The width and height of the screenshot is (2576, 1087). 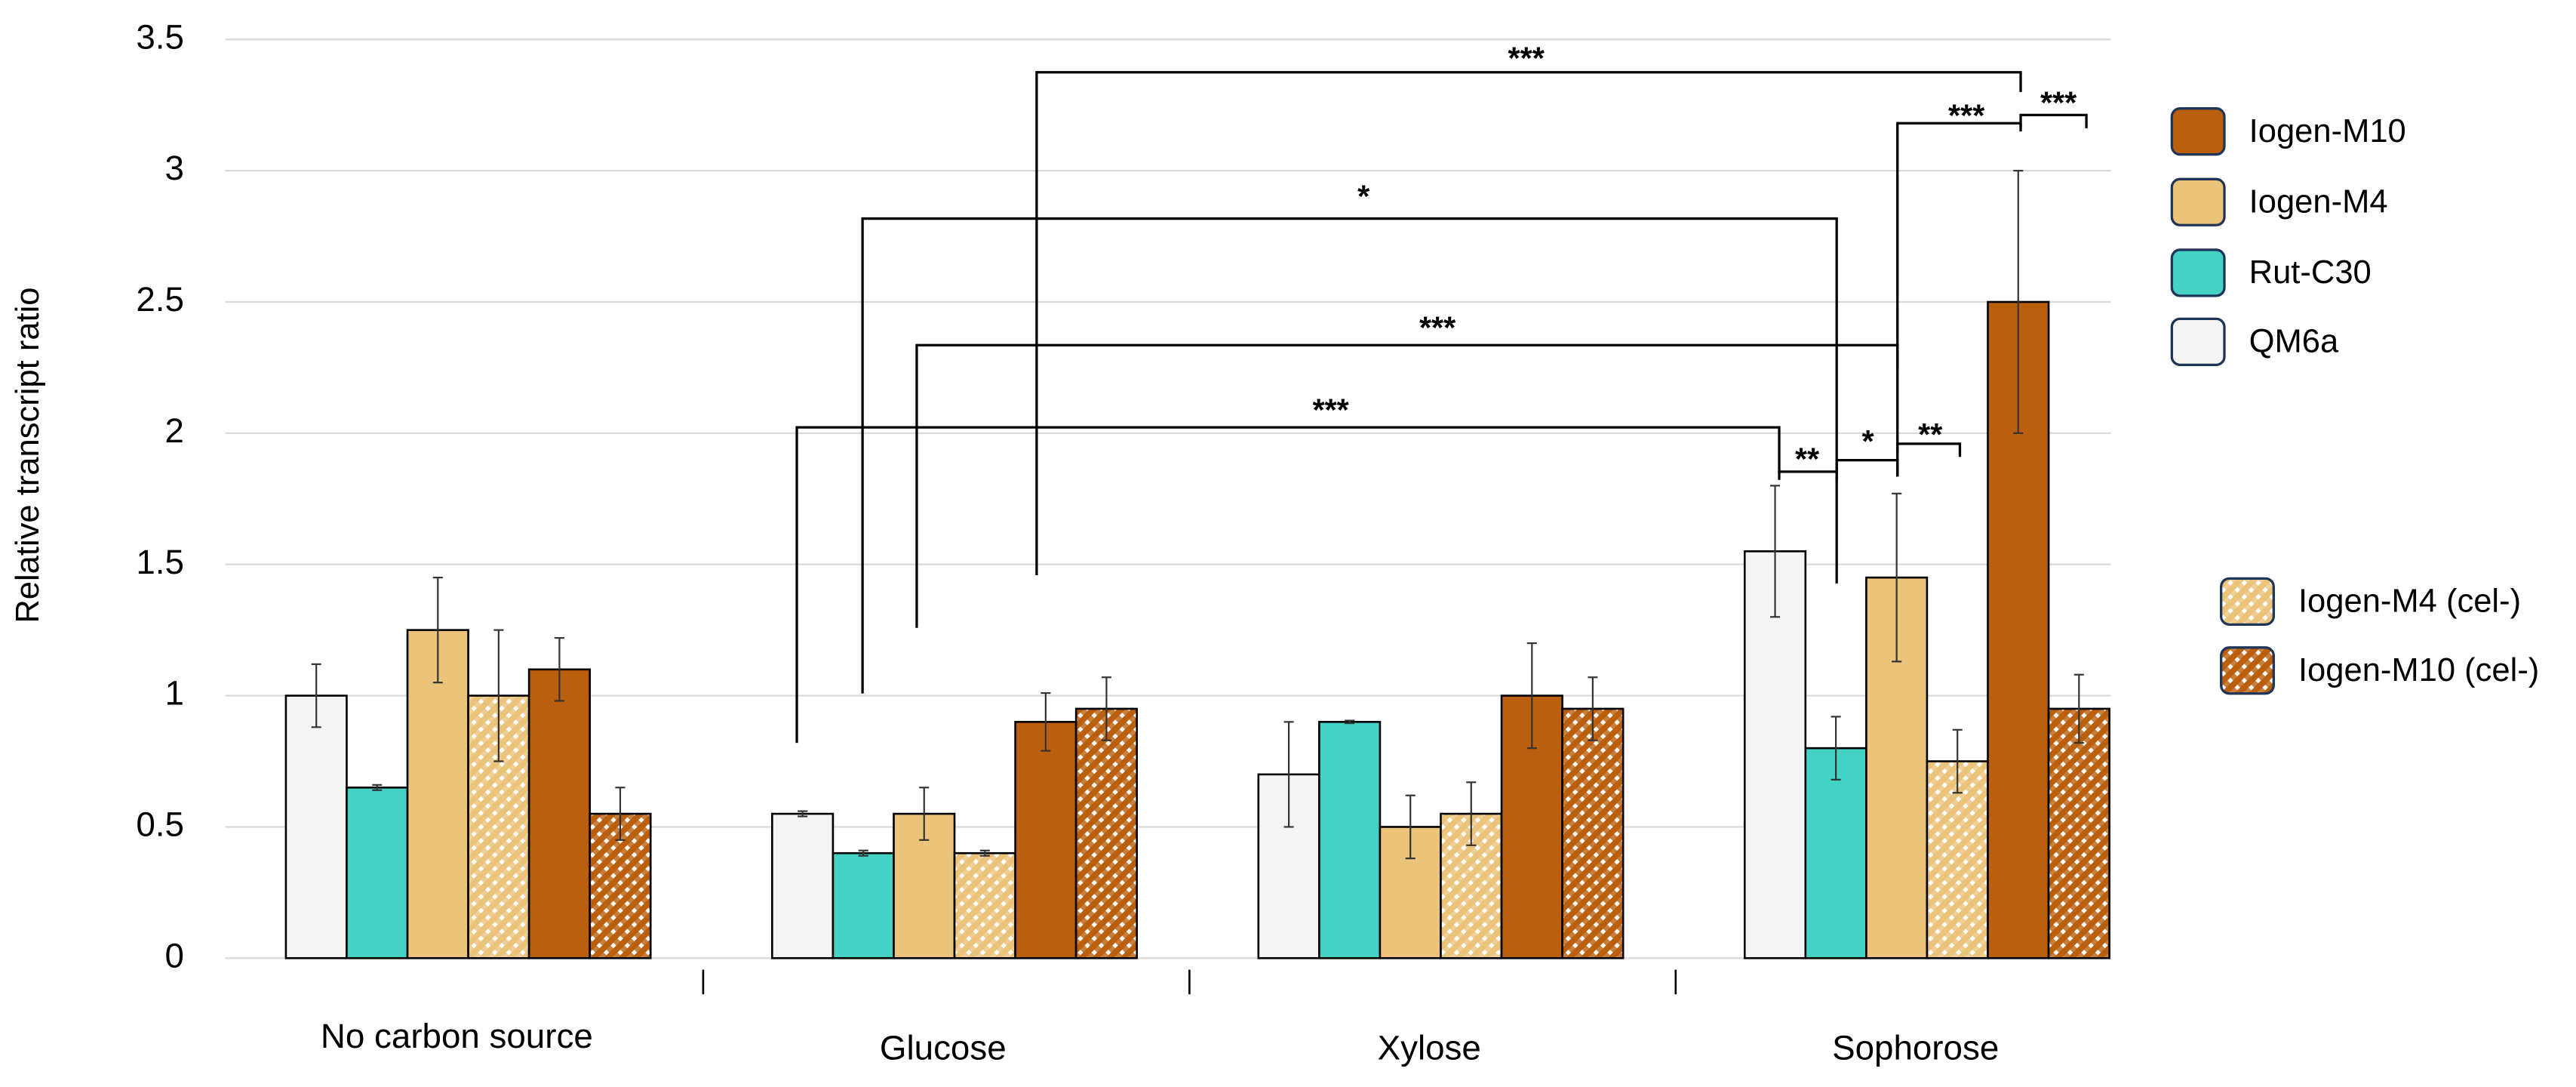 I want to click on y-tick-label: 0.5, so click(x=160, y=825).